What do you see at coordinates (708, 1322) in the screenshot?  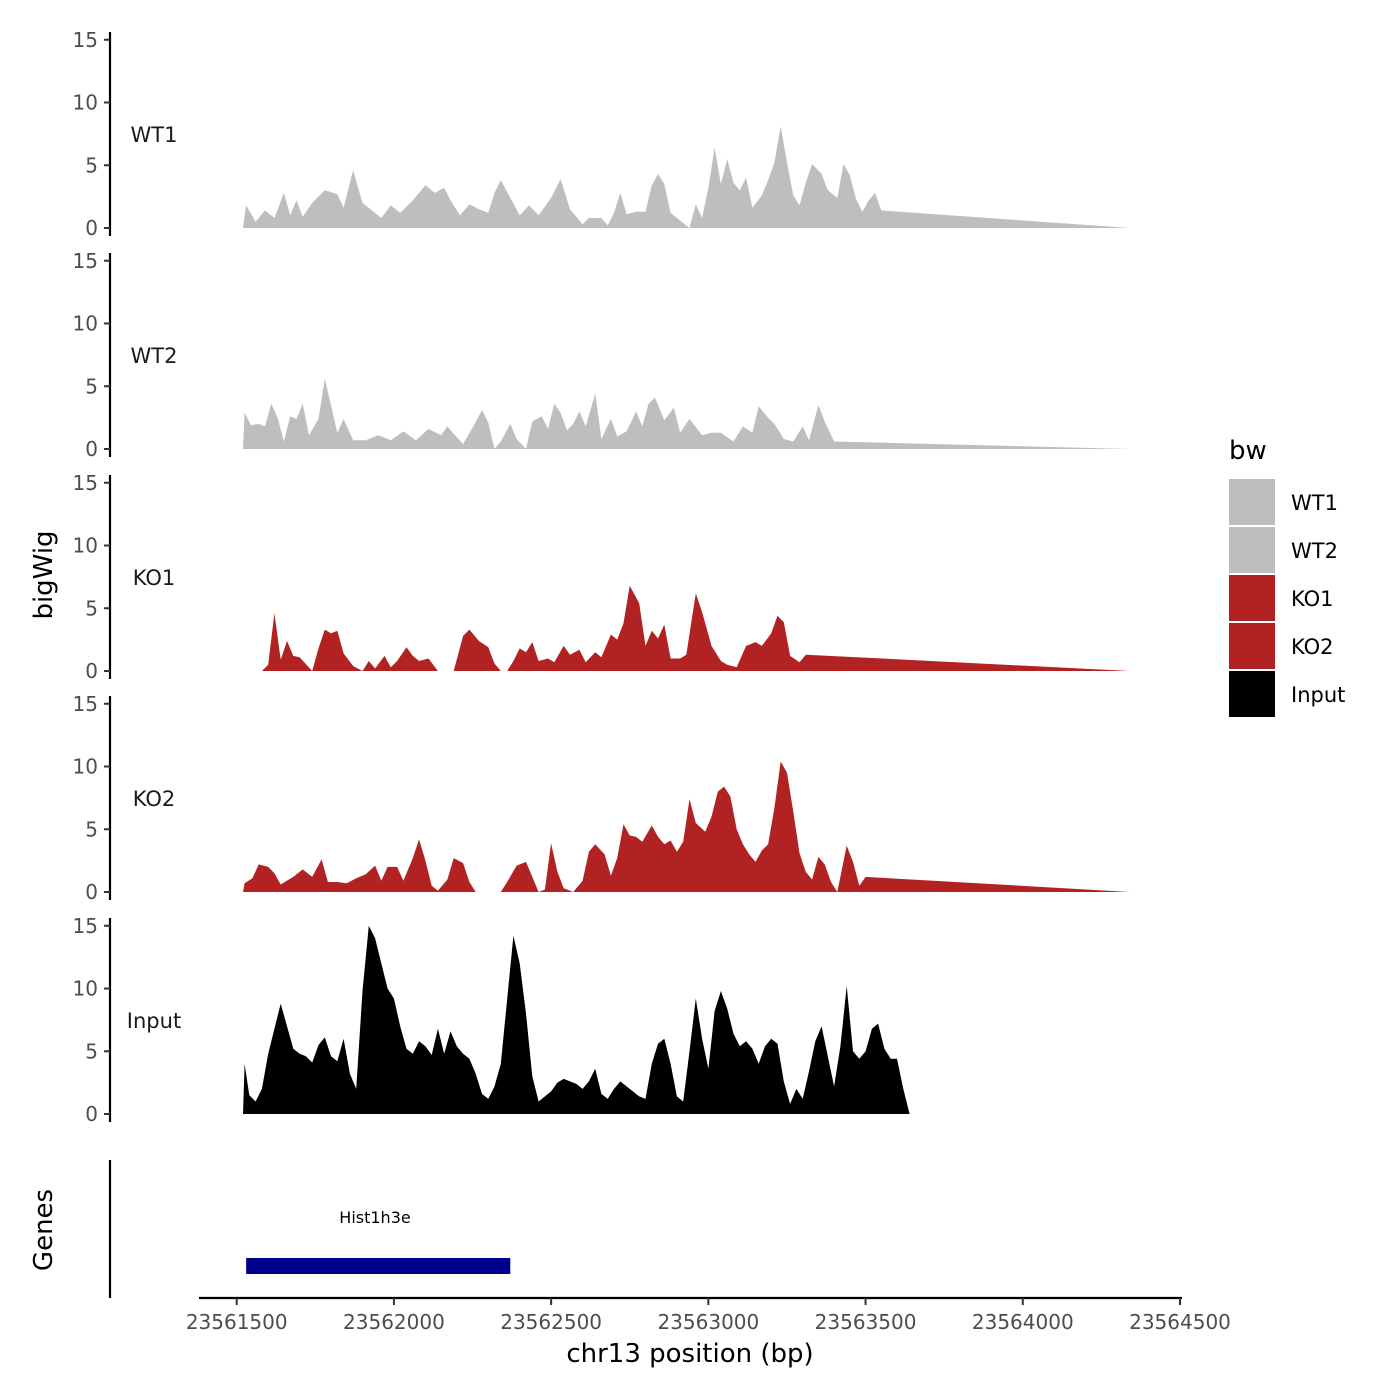 I see `x-tick-label: 23563000` at bounding box center [708, 1322].